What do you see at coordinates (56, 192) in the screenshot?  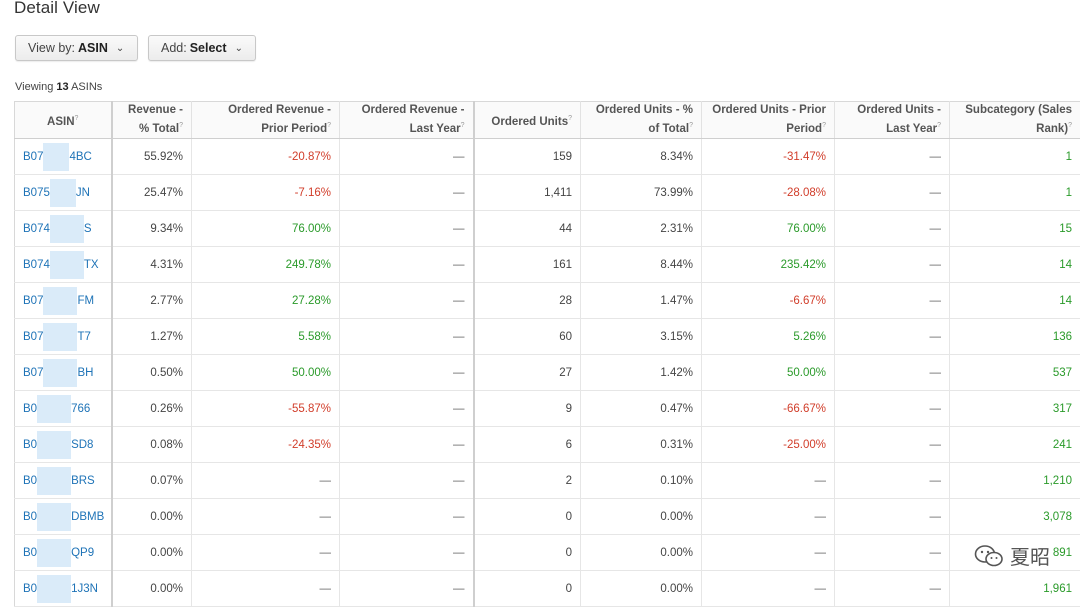 I see `asin-link: B075 JN` at bounding box center [56, 192].